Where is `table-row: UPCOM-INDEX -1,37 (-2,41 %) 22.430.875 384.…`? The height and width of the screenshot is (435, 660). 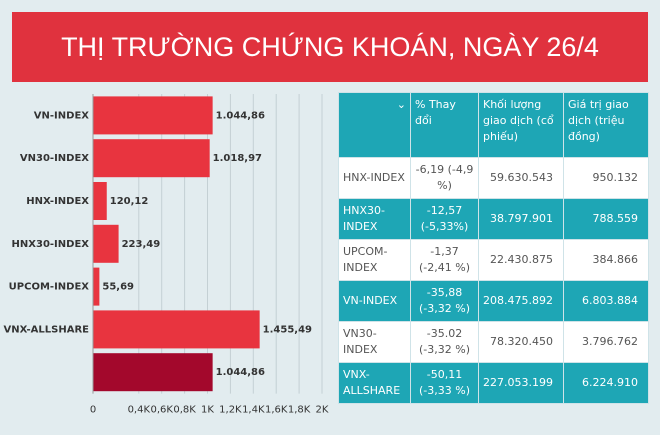
table-row: UPCOM-INDEX -1,37 (-2,41 %) 22.430.875 384.… is located at coordinates (493, 260).